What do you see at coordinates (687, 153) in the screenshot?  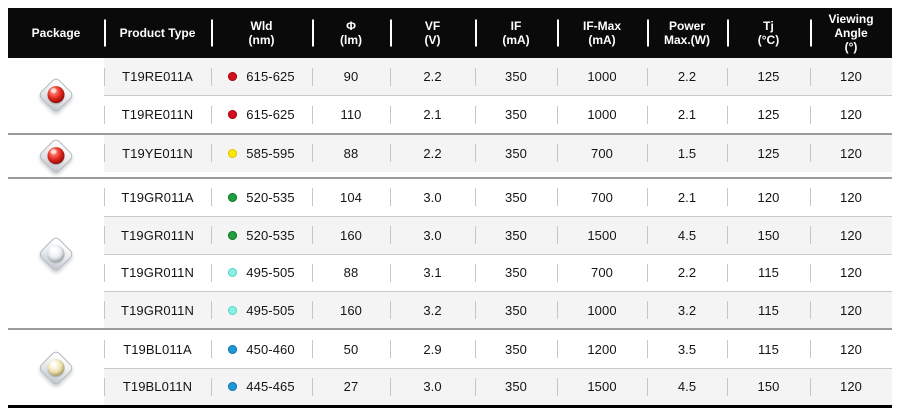 I see `cell-power-max: 1.5` at bounding box center [687, 153].